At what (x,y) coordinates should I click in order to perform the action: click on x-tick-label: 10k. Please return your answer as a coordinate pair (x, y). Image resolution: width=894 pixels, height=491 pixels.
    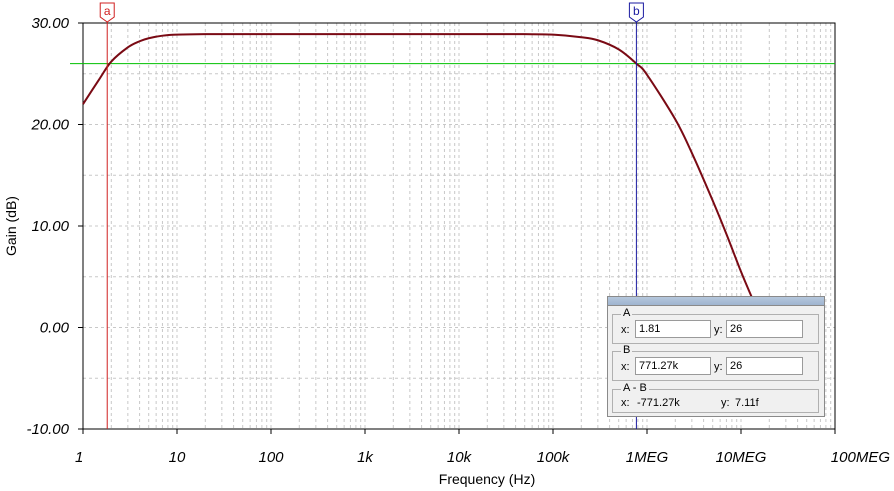
    Looking at the image, I should click on (460, 457).